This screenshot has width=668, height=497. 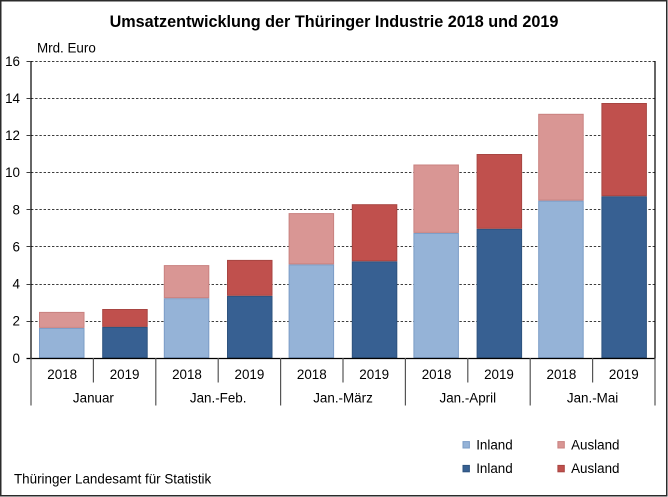 What do you see at coordinates (343, 398) in the screenshot?
I see `svg-text: Jan.-März` at bounding box center [343, 398].